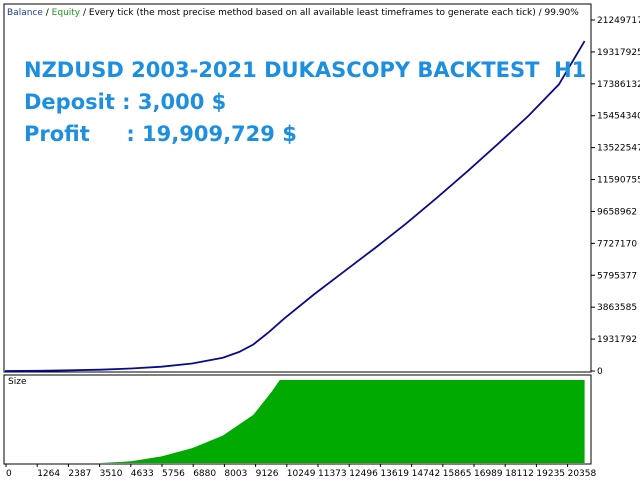  I want to click on x-tick-label: 5756, so click(173, 474).